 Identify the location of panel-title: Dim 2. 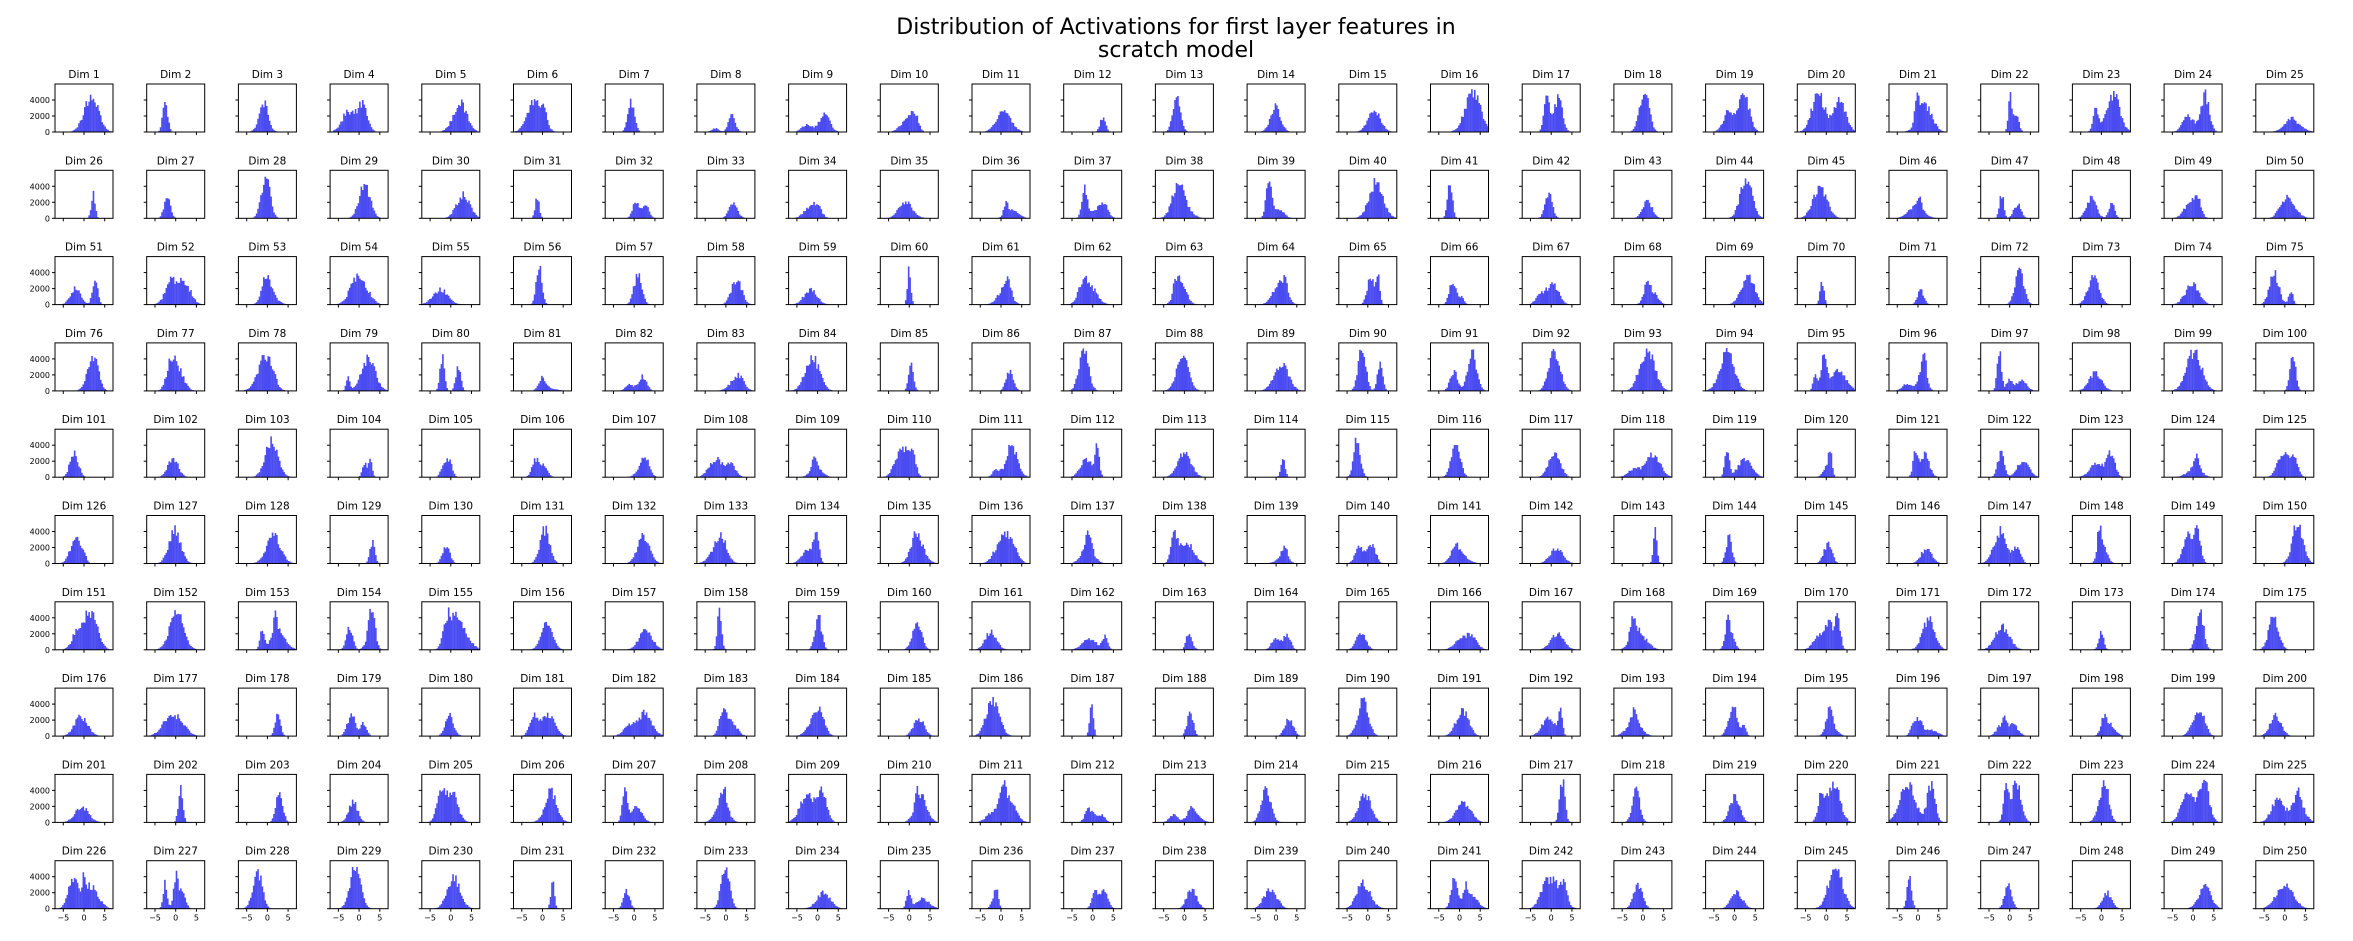
(175, 75).